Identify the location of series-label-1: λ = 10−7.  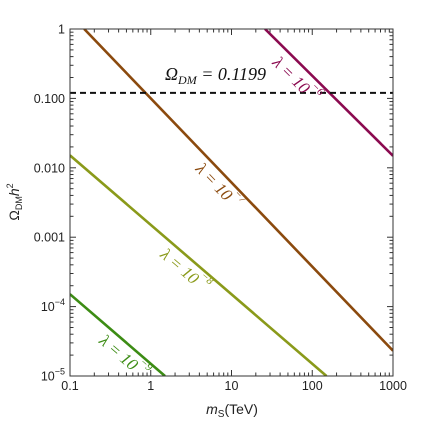
(220, 184).